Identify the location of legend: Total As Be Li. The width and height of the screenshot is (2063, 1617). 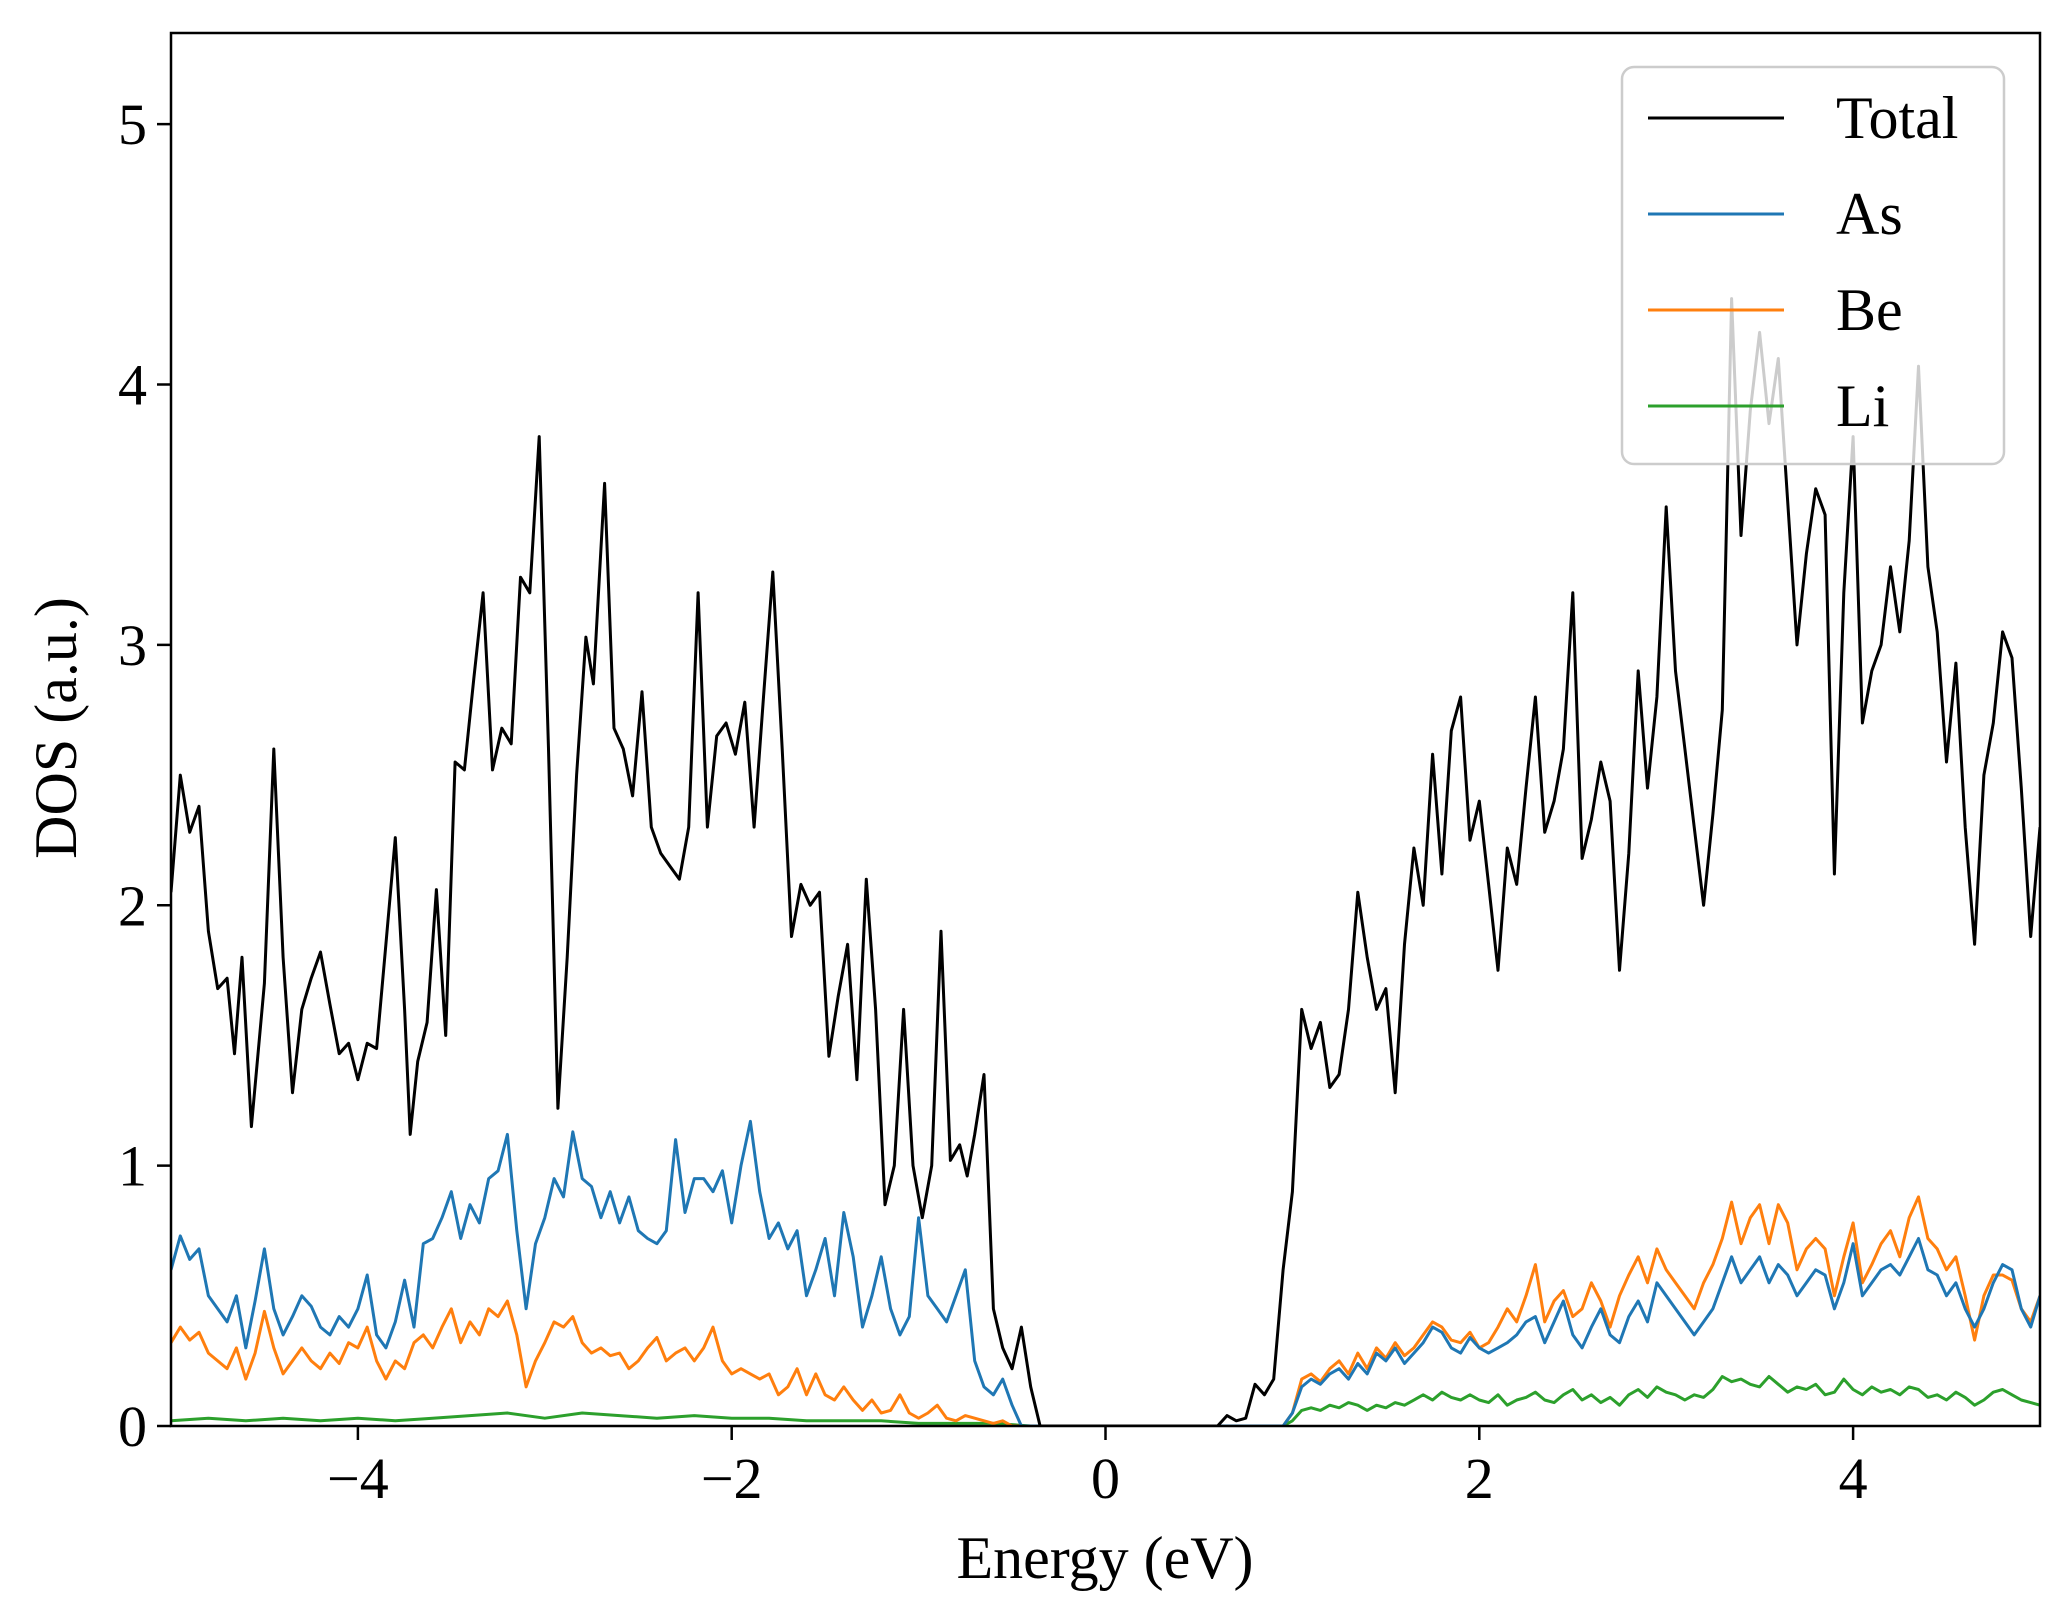
(1813, 265).